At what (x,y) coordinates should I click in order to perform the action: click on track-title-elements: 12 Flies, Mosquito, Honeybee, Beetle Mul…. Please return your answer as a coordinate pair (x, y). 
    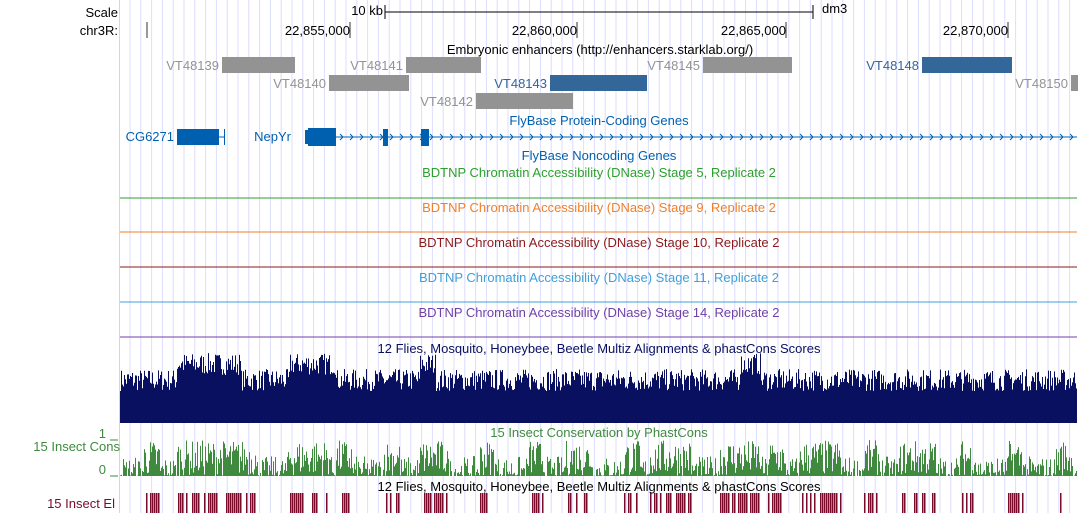
    Looking at the image, I should click on (599, 486).